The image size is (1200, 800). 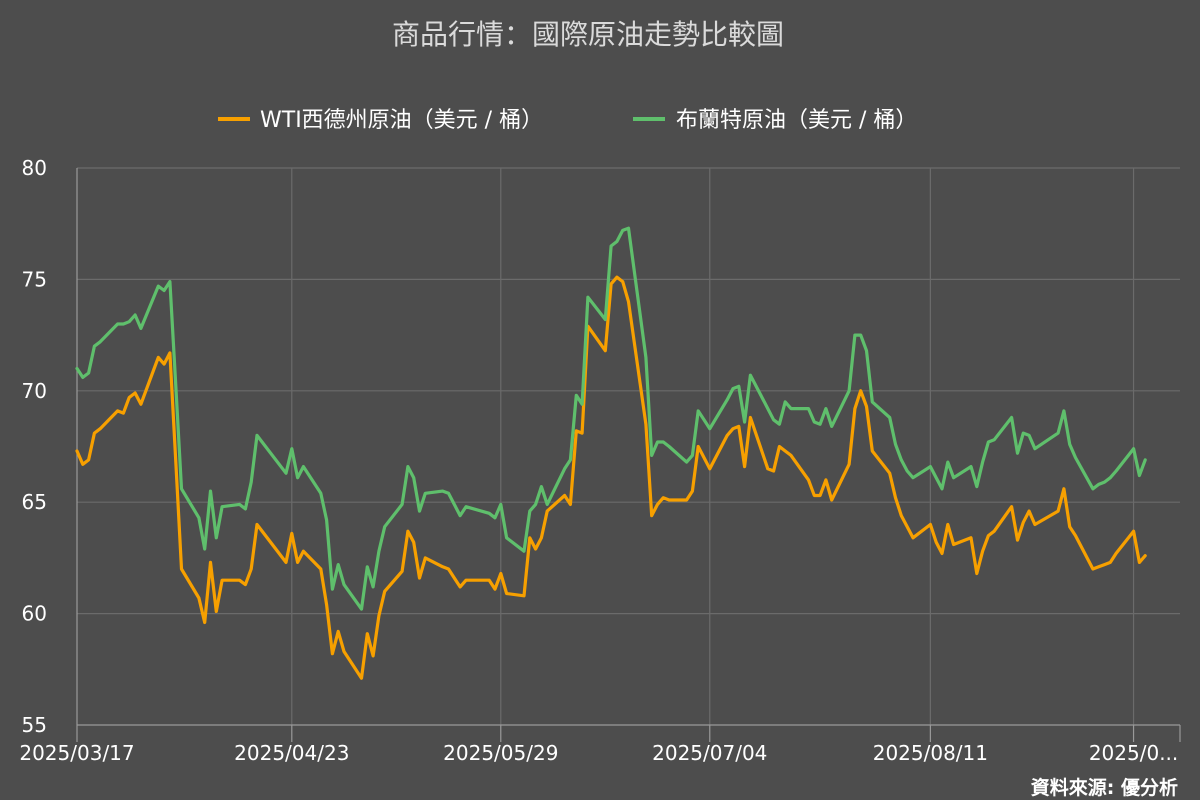 What do you see at coordinates (588, 34) in the screenshot?
I see `chart-title: 商品行情：國際原油走勢比較圖` at bounding box center [588, 34].